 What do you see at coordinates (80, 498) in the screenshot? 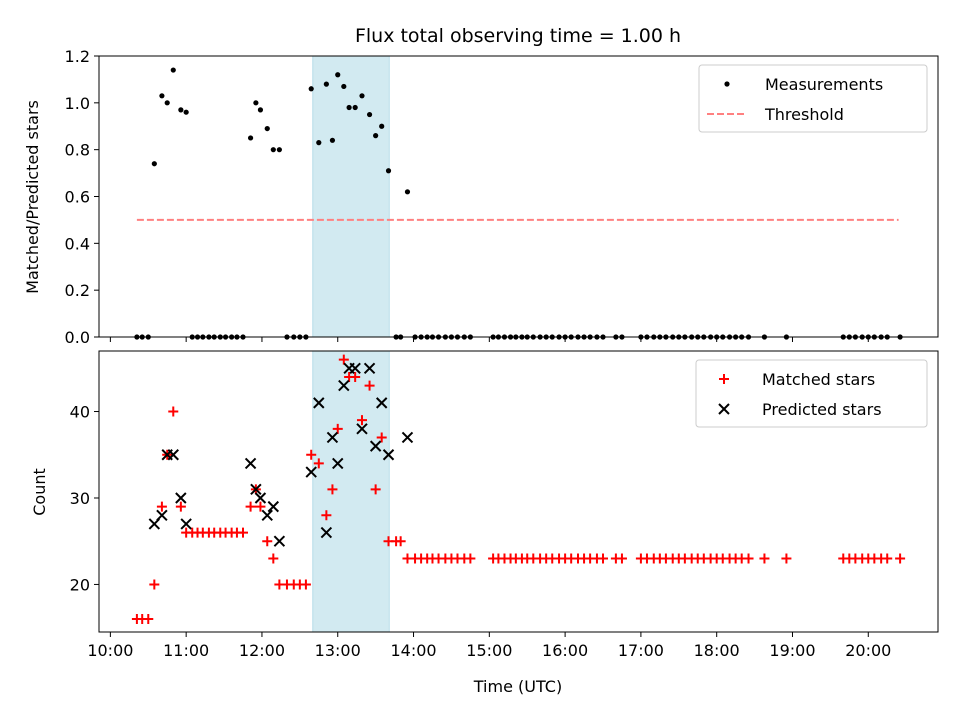
I see `y-tick-label: 30` at bounding box center [80, 498].